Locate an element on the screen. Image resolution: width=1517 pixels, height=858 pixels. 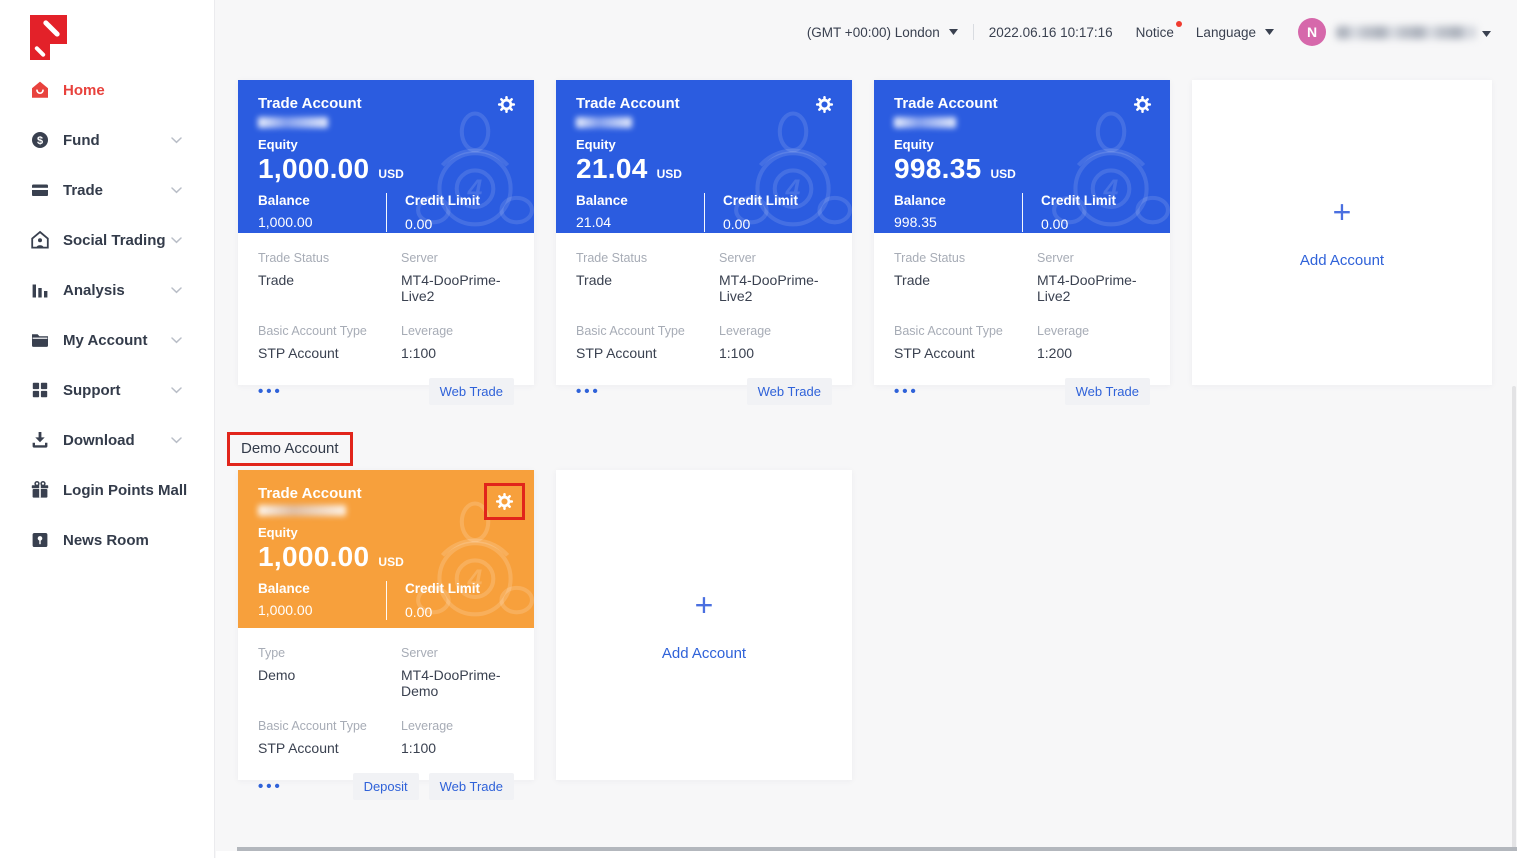
field-basic-account-type: Basic Account Type STP Account is located at coordinates (312, 342).